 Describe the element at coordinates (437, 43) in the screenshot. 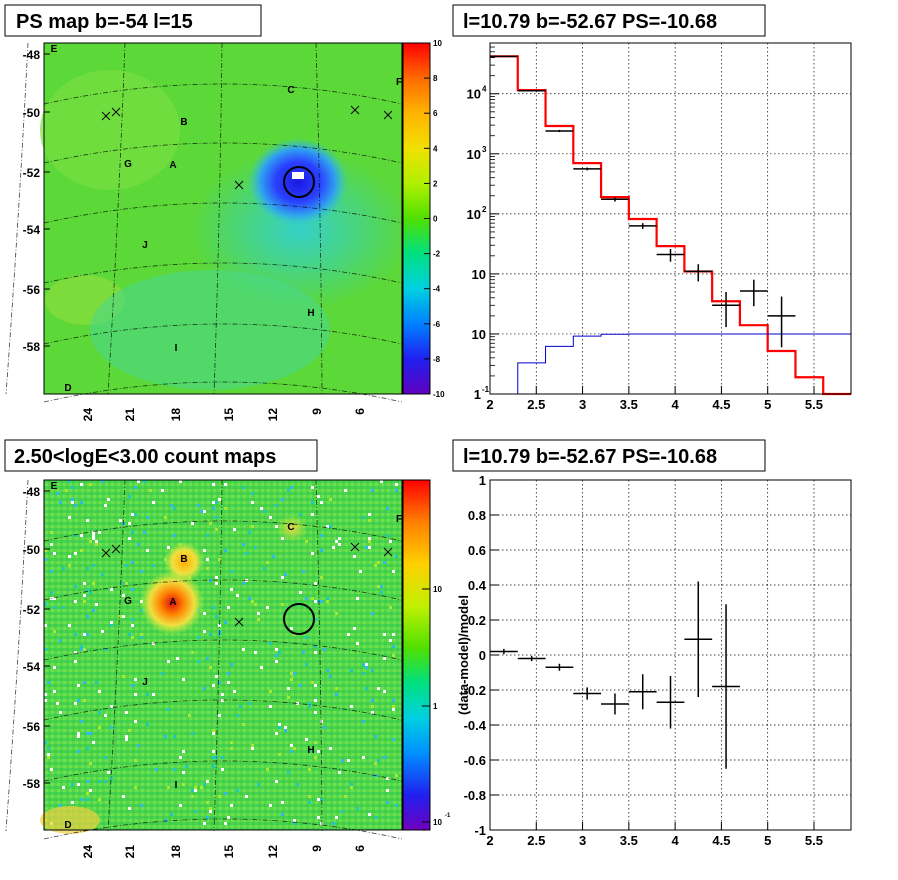

I see `colorbar-tick-label: 10` at that location.